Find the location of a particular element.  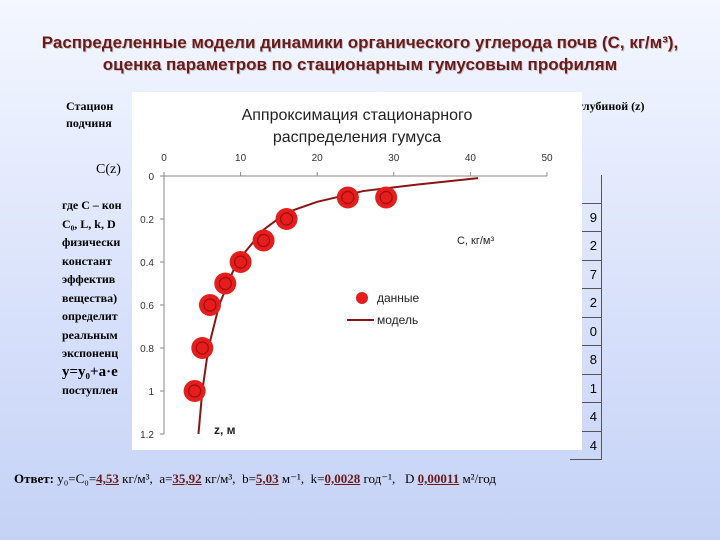

answer-b-label: b= is located at coordinates (249, 478).